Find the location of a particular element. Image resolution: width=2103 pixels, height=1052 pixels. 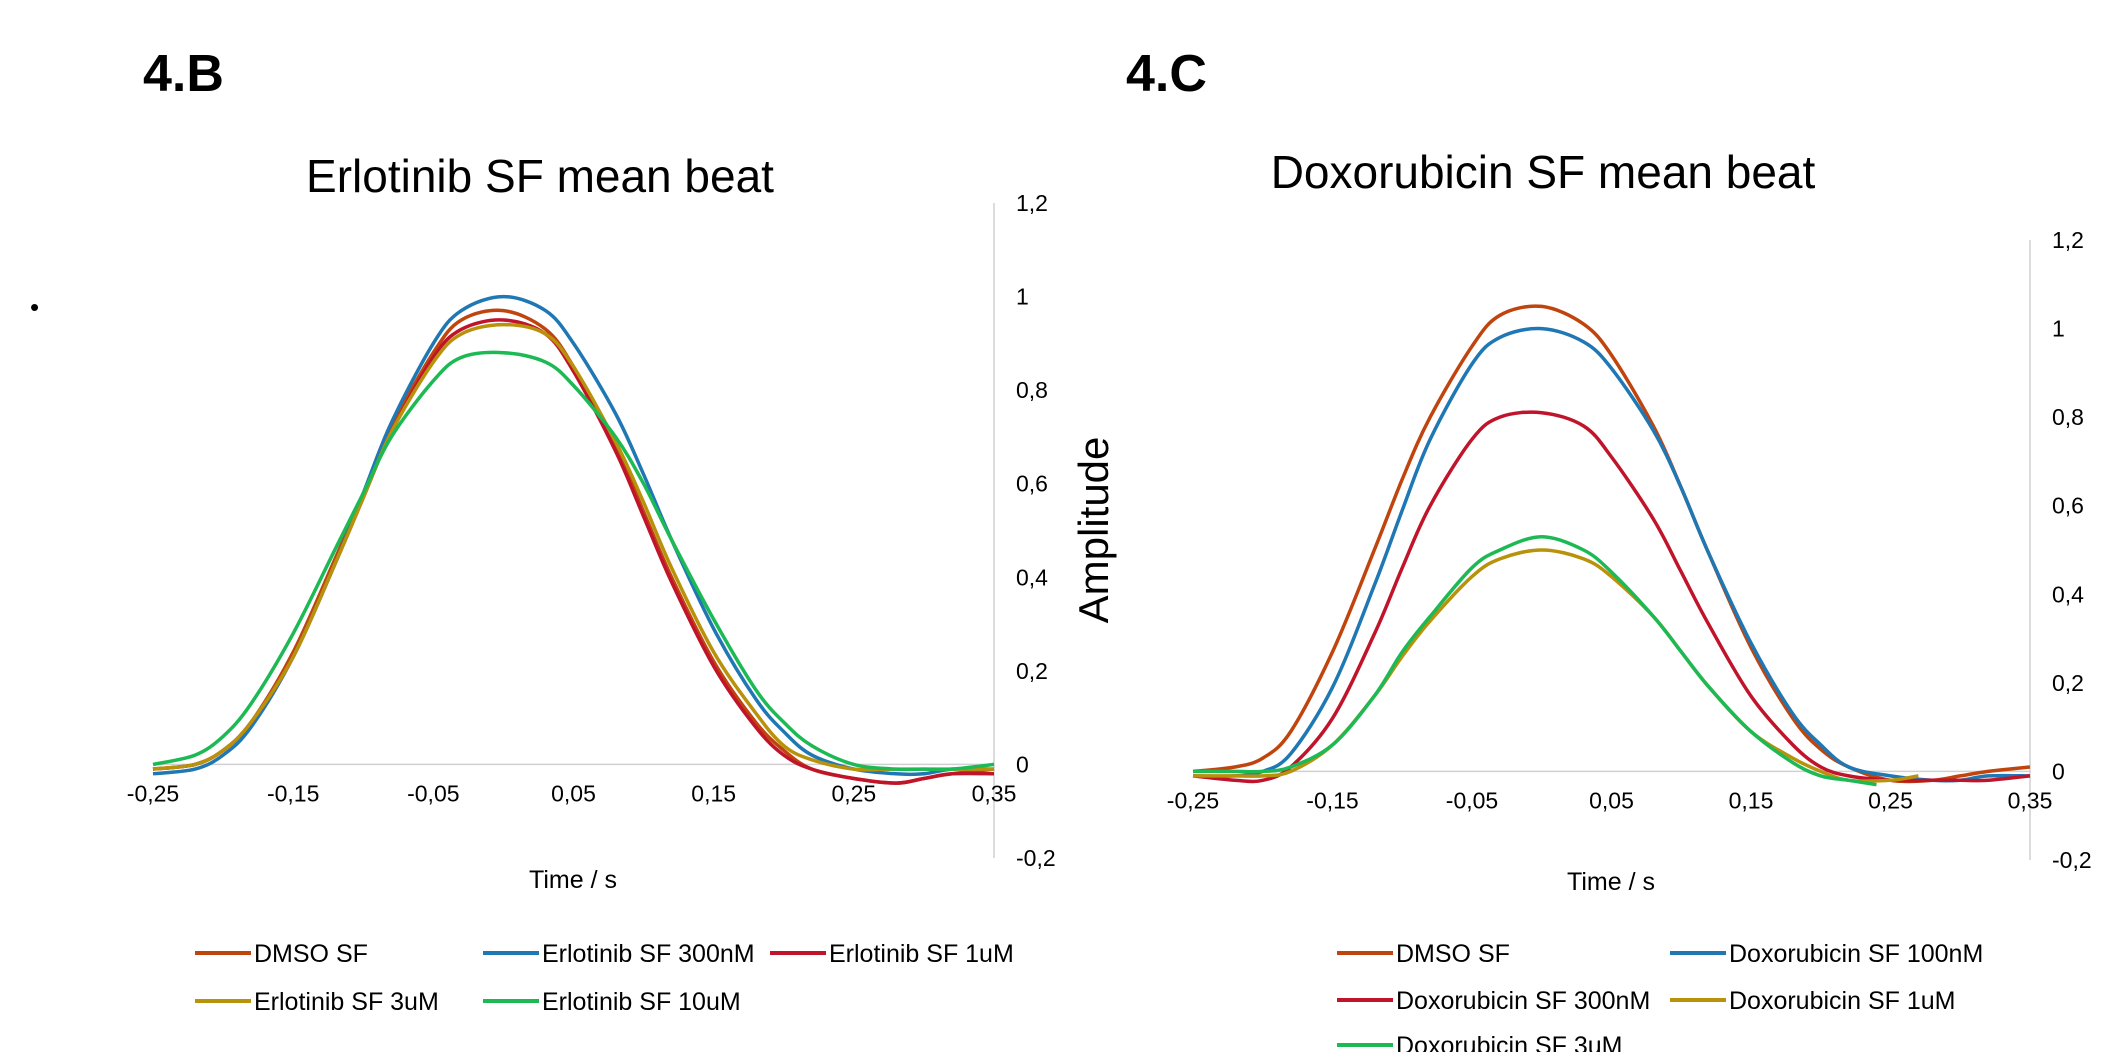

legend-label: Erlotinib SF 10uM is located at coordinates (641, 1002).